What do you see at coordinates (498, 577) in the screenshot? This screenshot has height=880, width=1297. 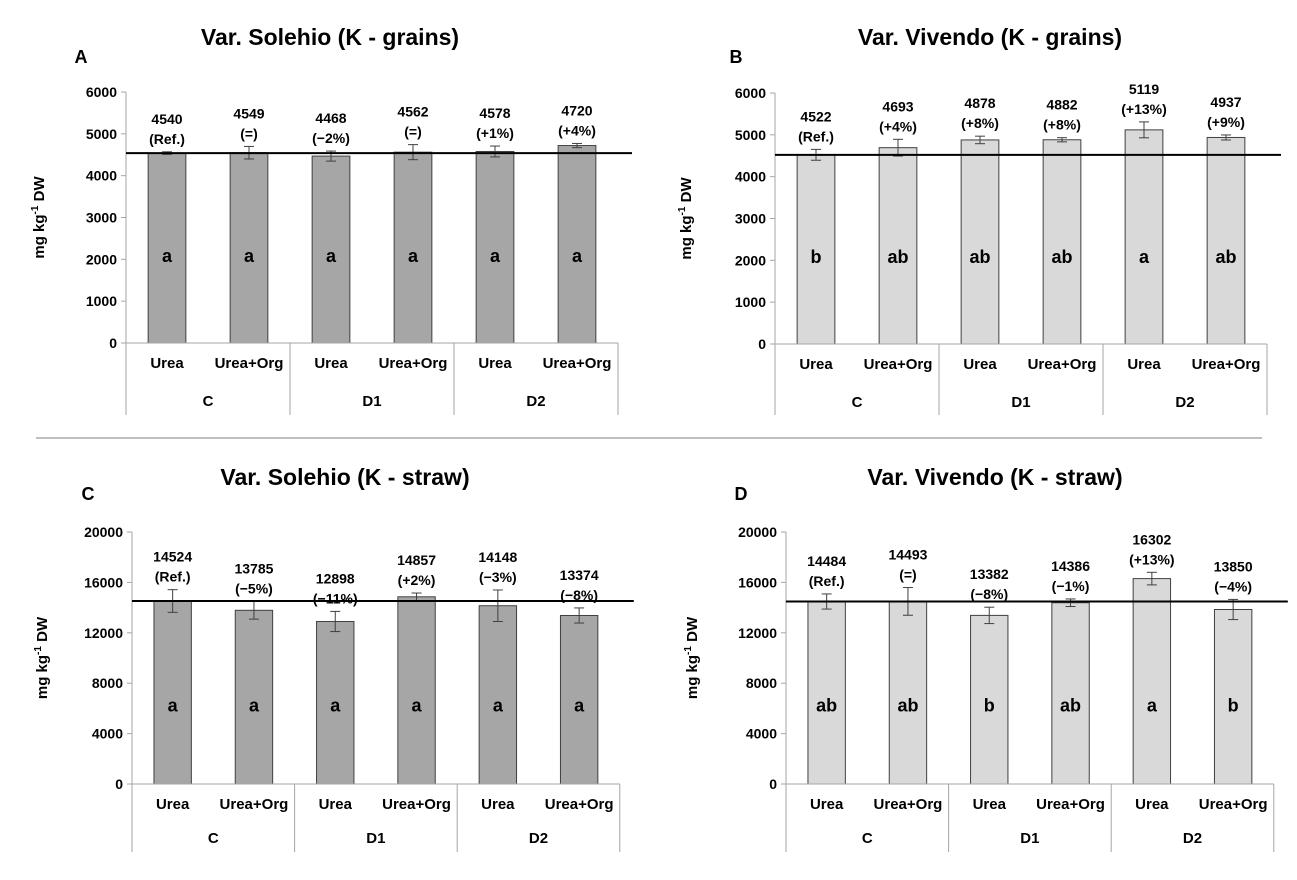 I see `pct-label: (−3%)` at bounding box center [498, 577].